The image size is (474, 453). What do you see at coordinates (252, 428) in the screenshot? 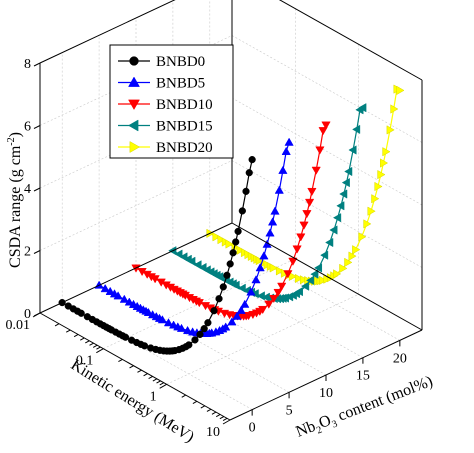
I see `content-tick-label: 0` at bounding box center [252, 428].